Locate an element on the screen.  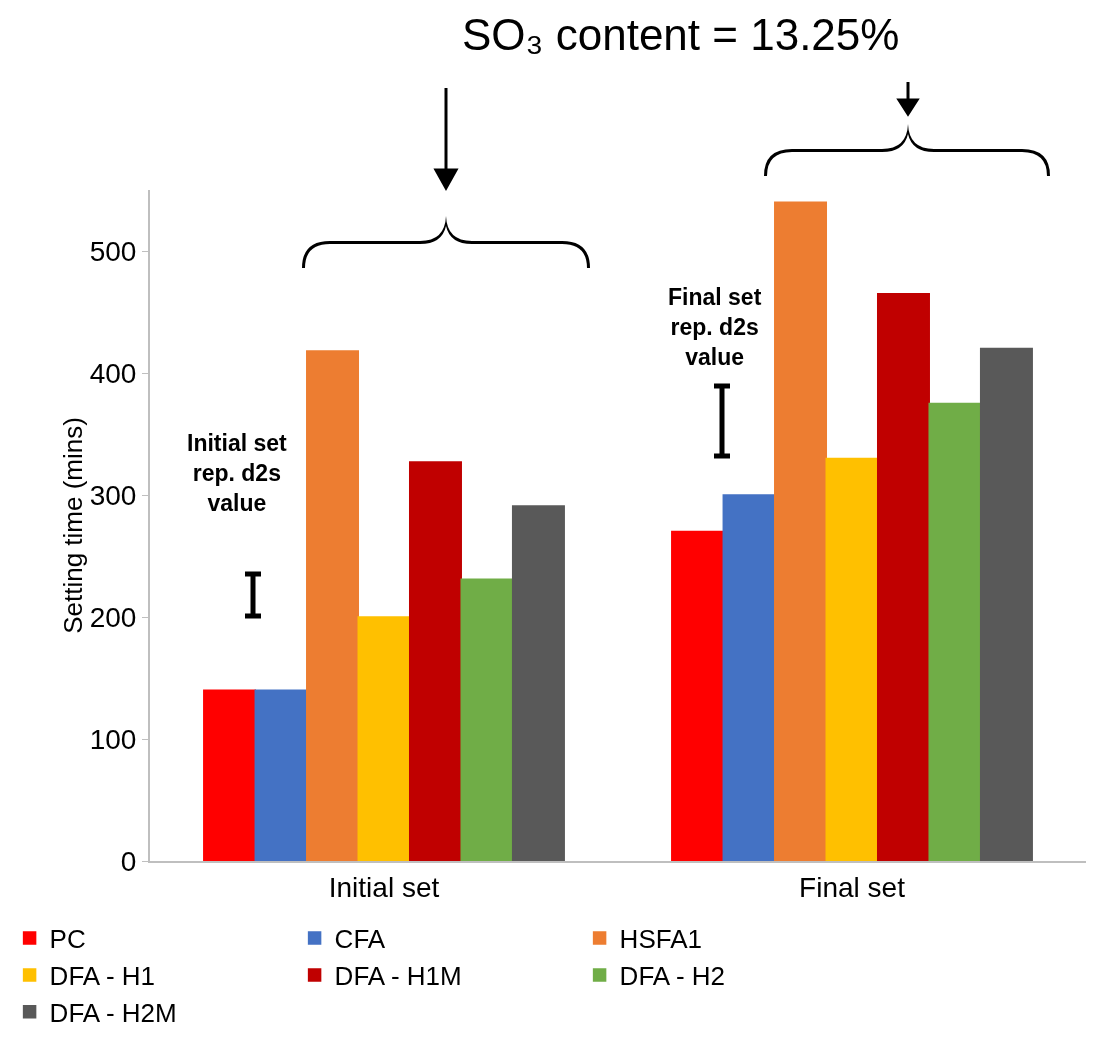
legend-label: DFA - H2 is located at coordinates (672, 976).